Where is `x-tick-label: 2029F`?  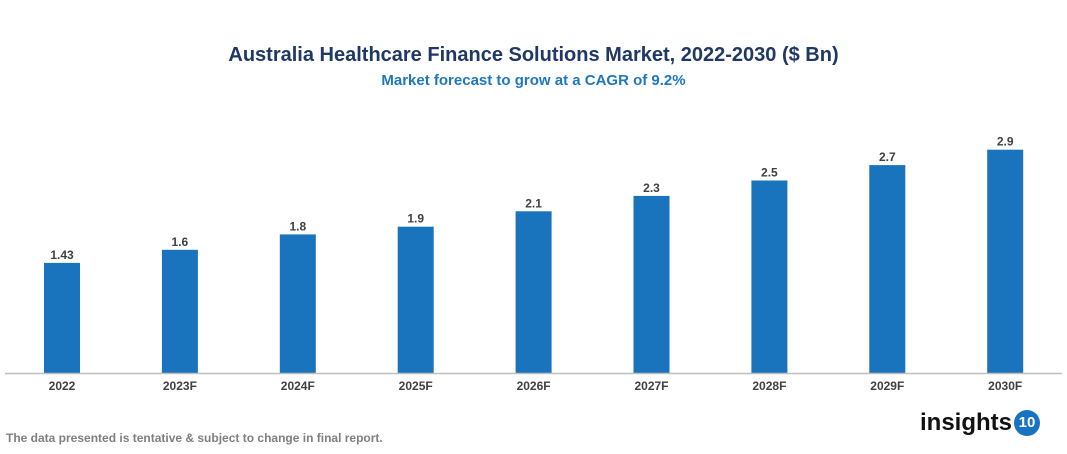
x-tick-label: 2029F is located at coordinates (887, 386).